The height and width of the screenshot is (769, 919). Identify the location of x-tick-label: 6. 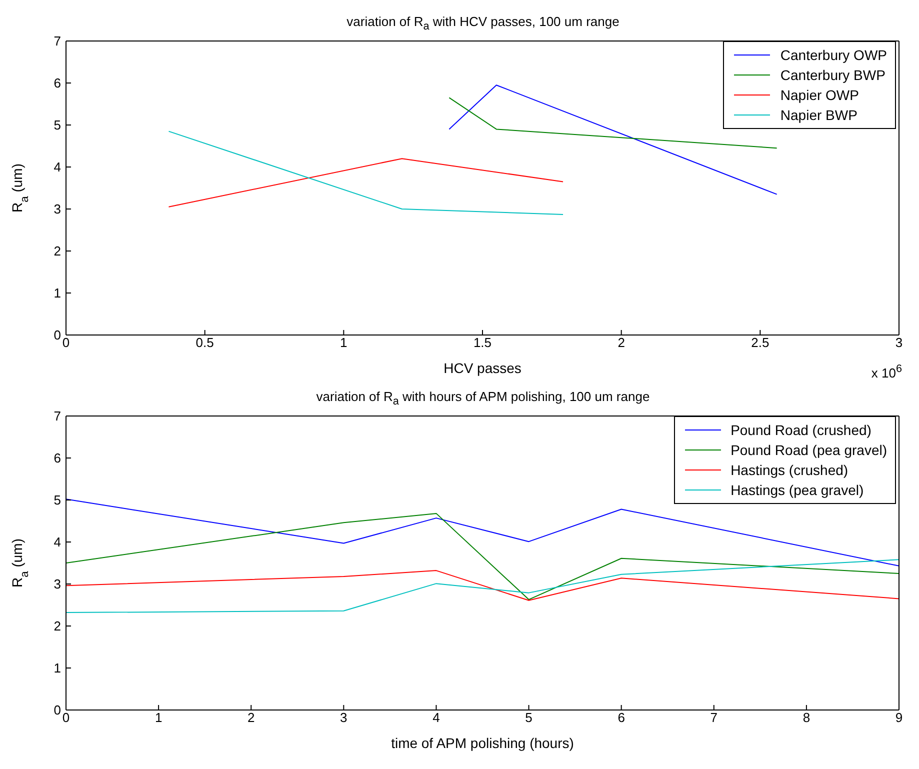
(621, 718).